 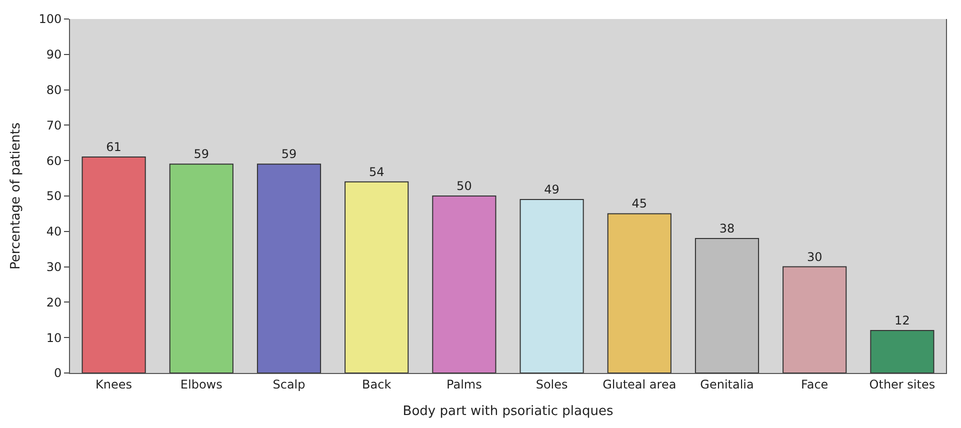 I want to click on y-tick-label: 10, so click(x=54, y=337).